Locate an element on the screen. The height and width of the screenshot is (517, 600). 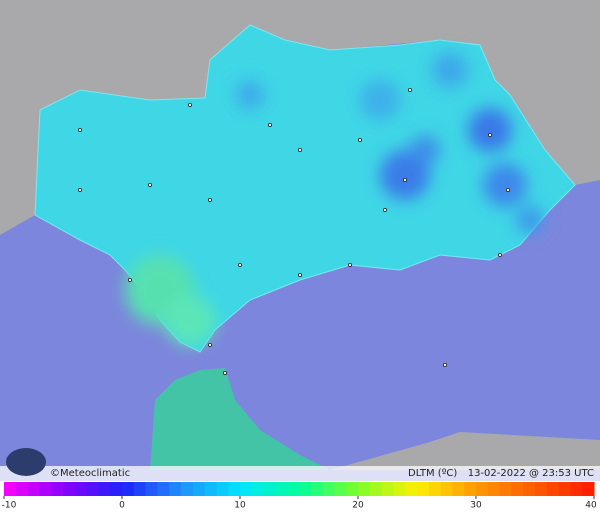
colorbar-tick-label: 40 is located at coordinates (591, 506).